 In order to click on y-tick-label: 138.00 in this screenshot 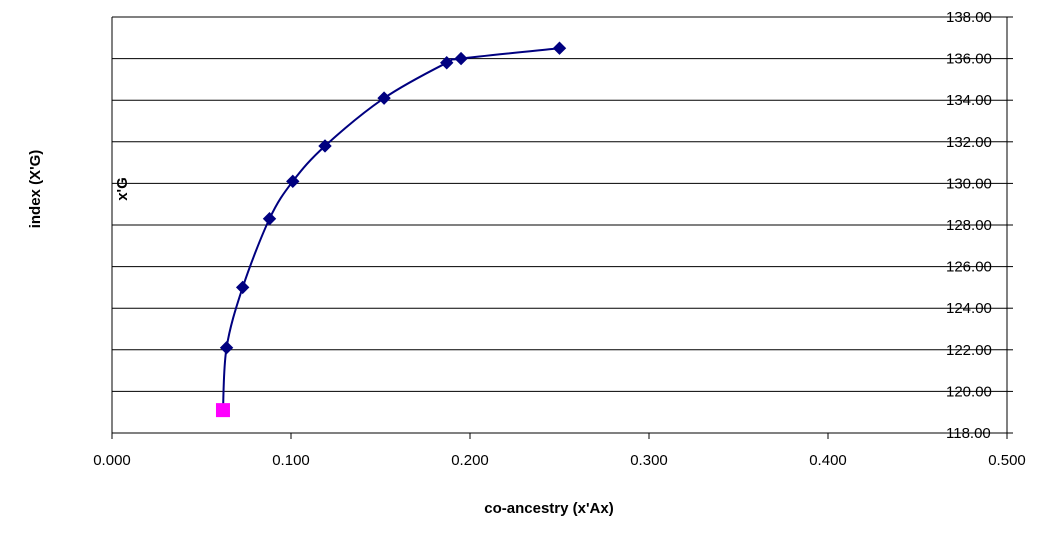, I will do `click(969, 17)`.